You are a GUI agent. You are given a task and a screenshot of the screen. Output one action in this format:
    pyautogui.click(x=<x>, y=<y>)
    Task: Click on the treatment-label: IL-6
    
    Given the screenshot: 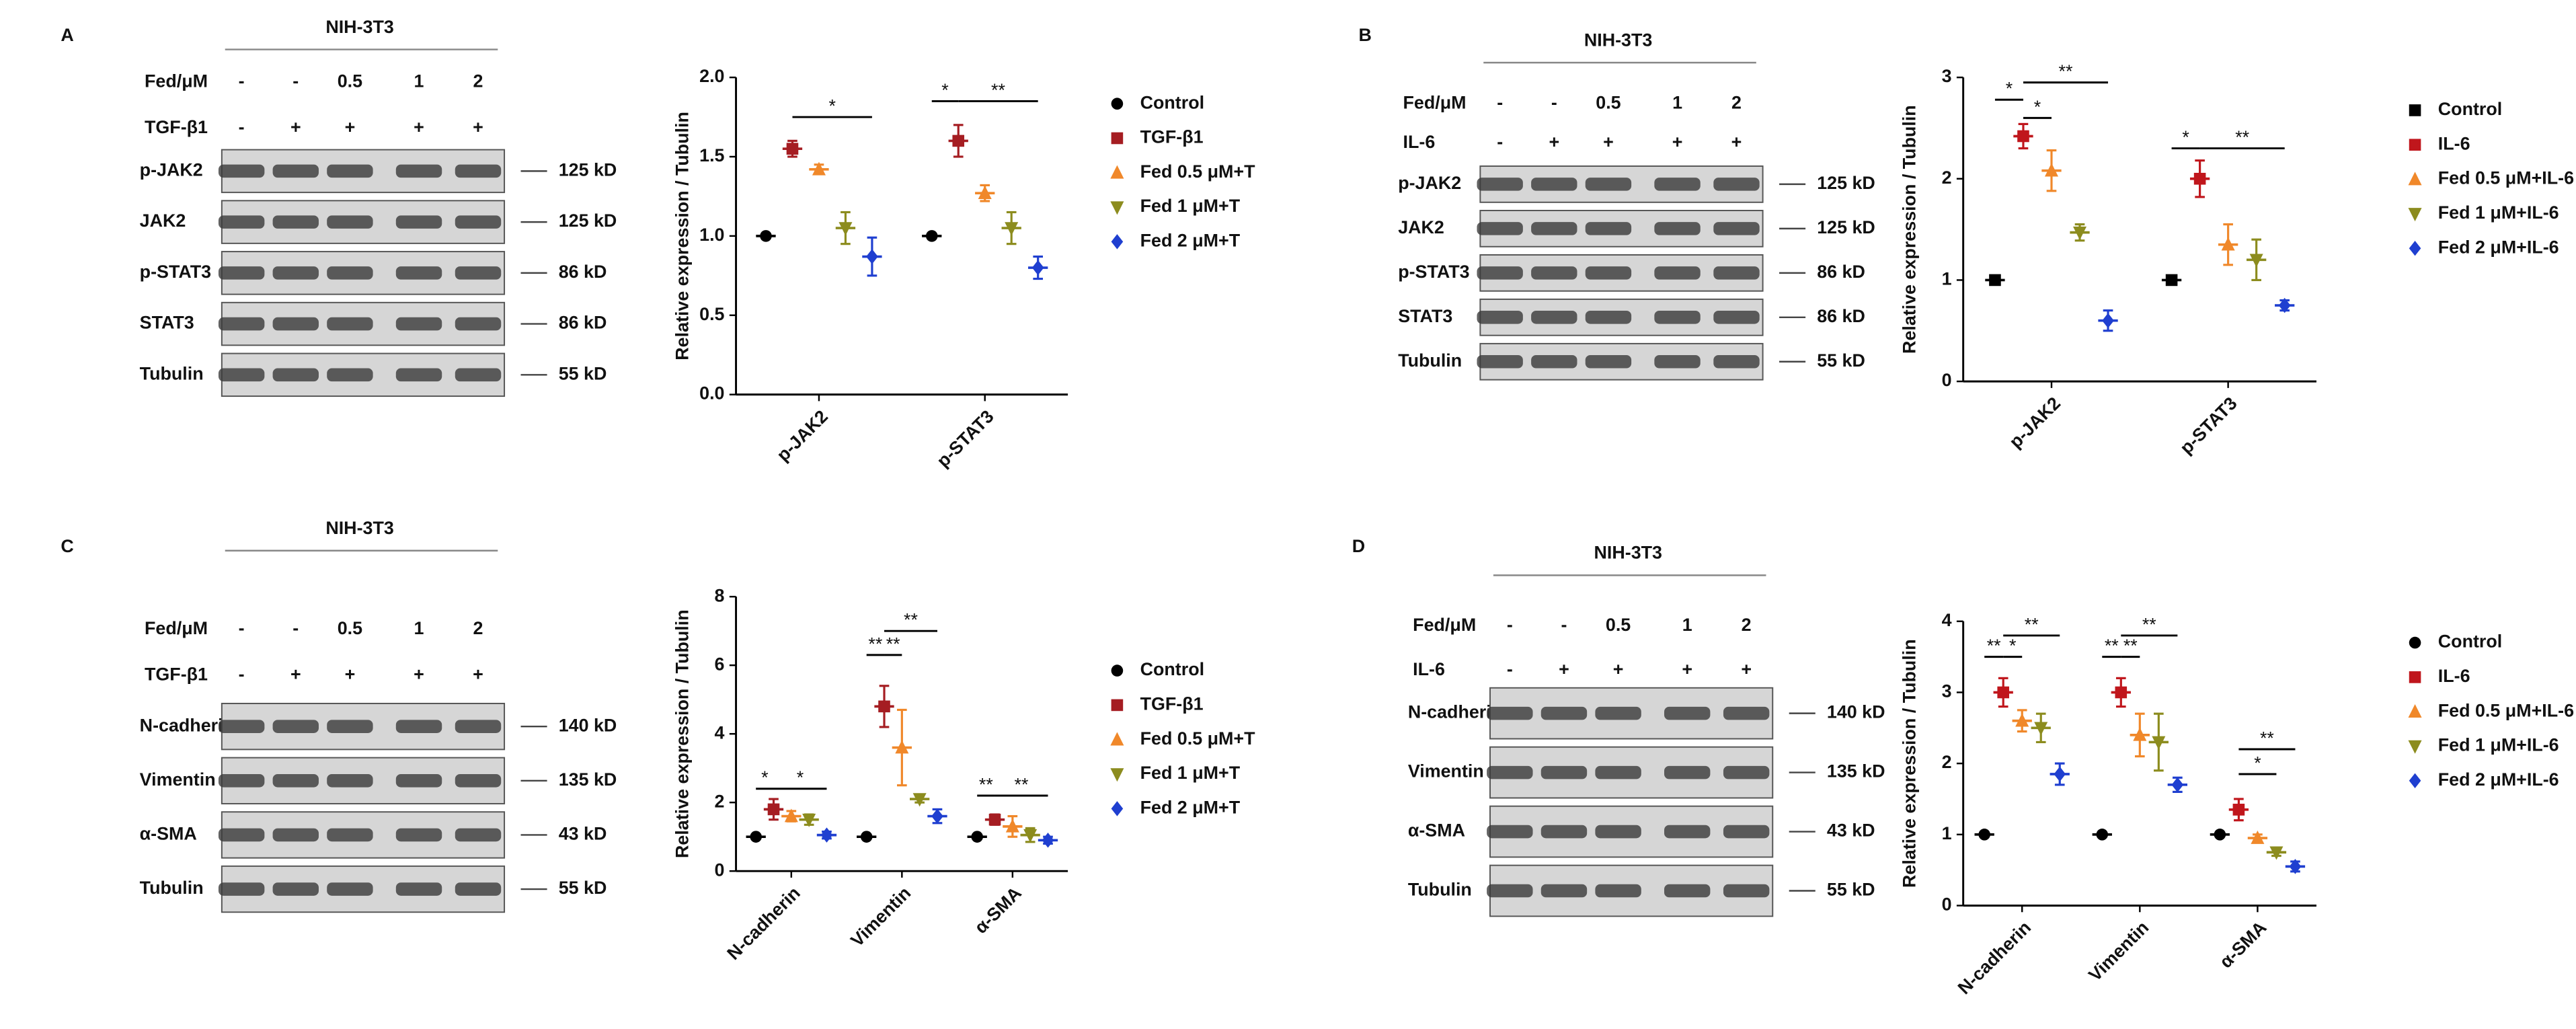 What is the action you would take?
    pyautogui.click(x=1429, y=669)
    